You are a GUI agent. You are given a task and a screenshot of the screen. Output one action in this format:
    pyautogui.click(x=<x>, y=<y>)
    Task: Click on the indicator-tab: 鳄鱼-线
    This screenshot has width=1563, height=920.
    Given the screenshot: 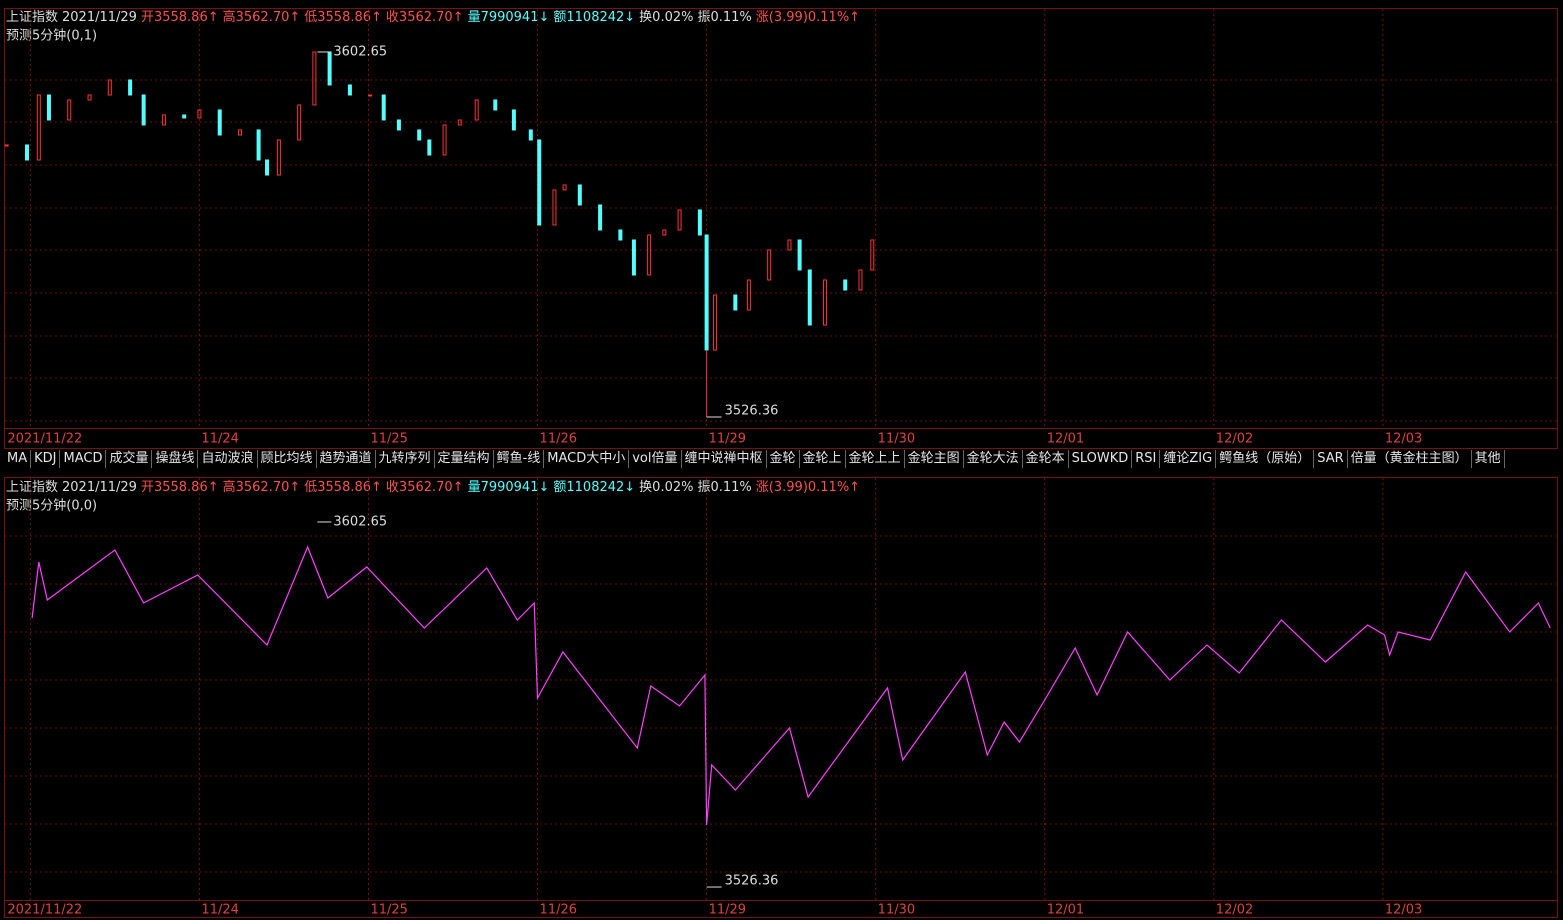 What is the action you would take?
    pyautogui.click(x=519, y=459)
    